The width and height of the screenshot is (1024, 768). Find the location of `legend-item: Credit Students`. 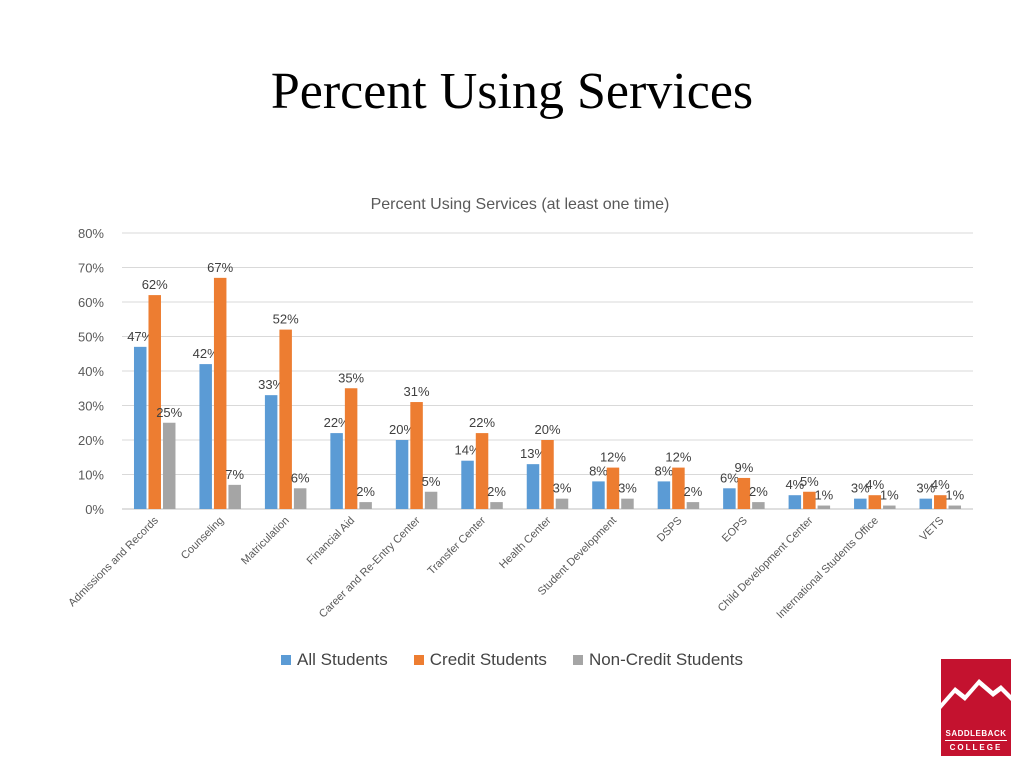

legend-item: Credit Students is located at coordinates (480, 660).